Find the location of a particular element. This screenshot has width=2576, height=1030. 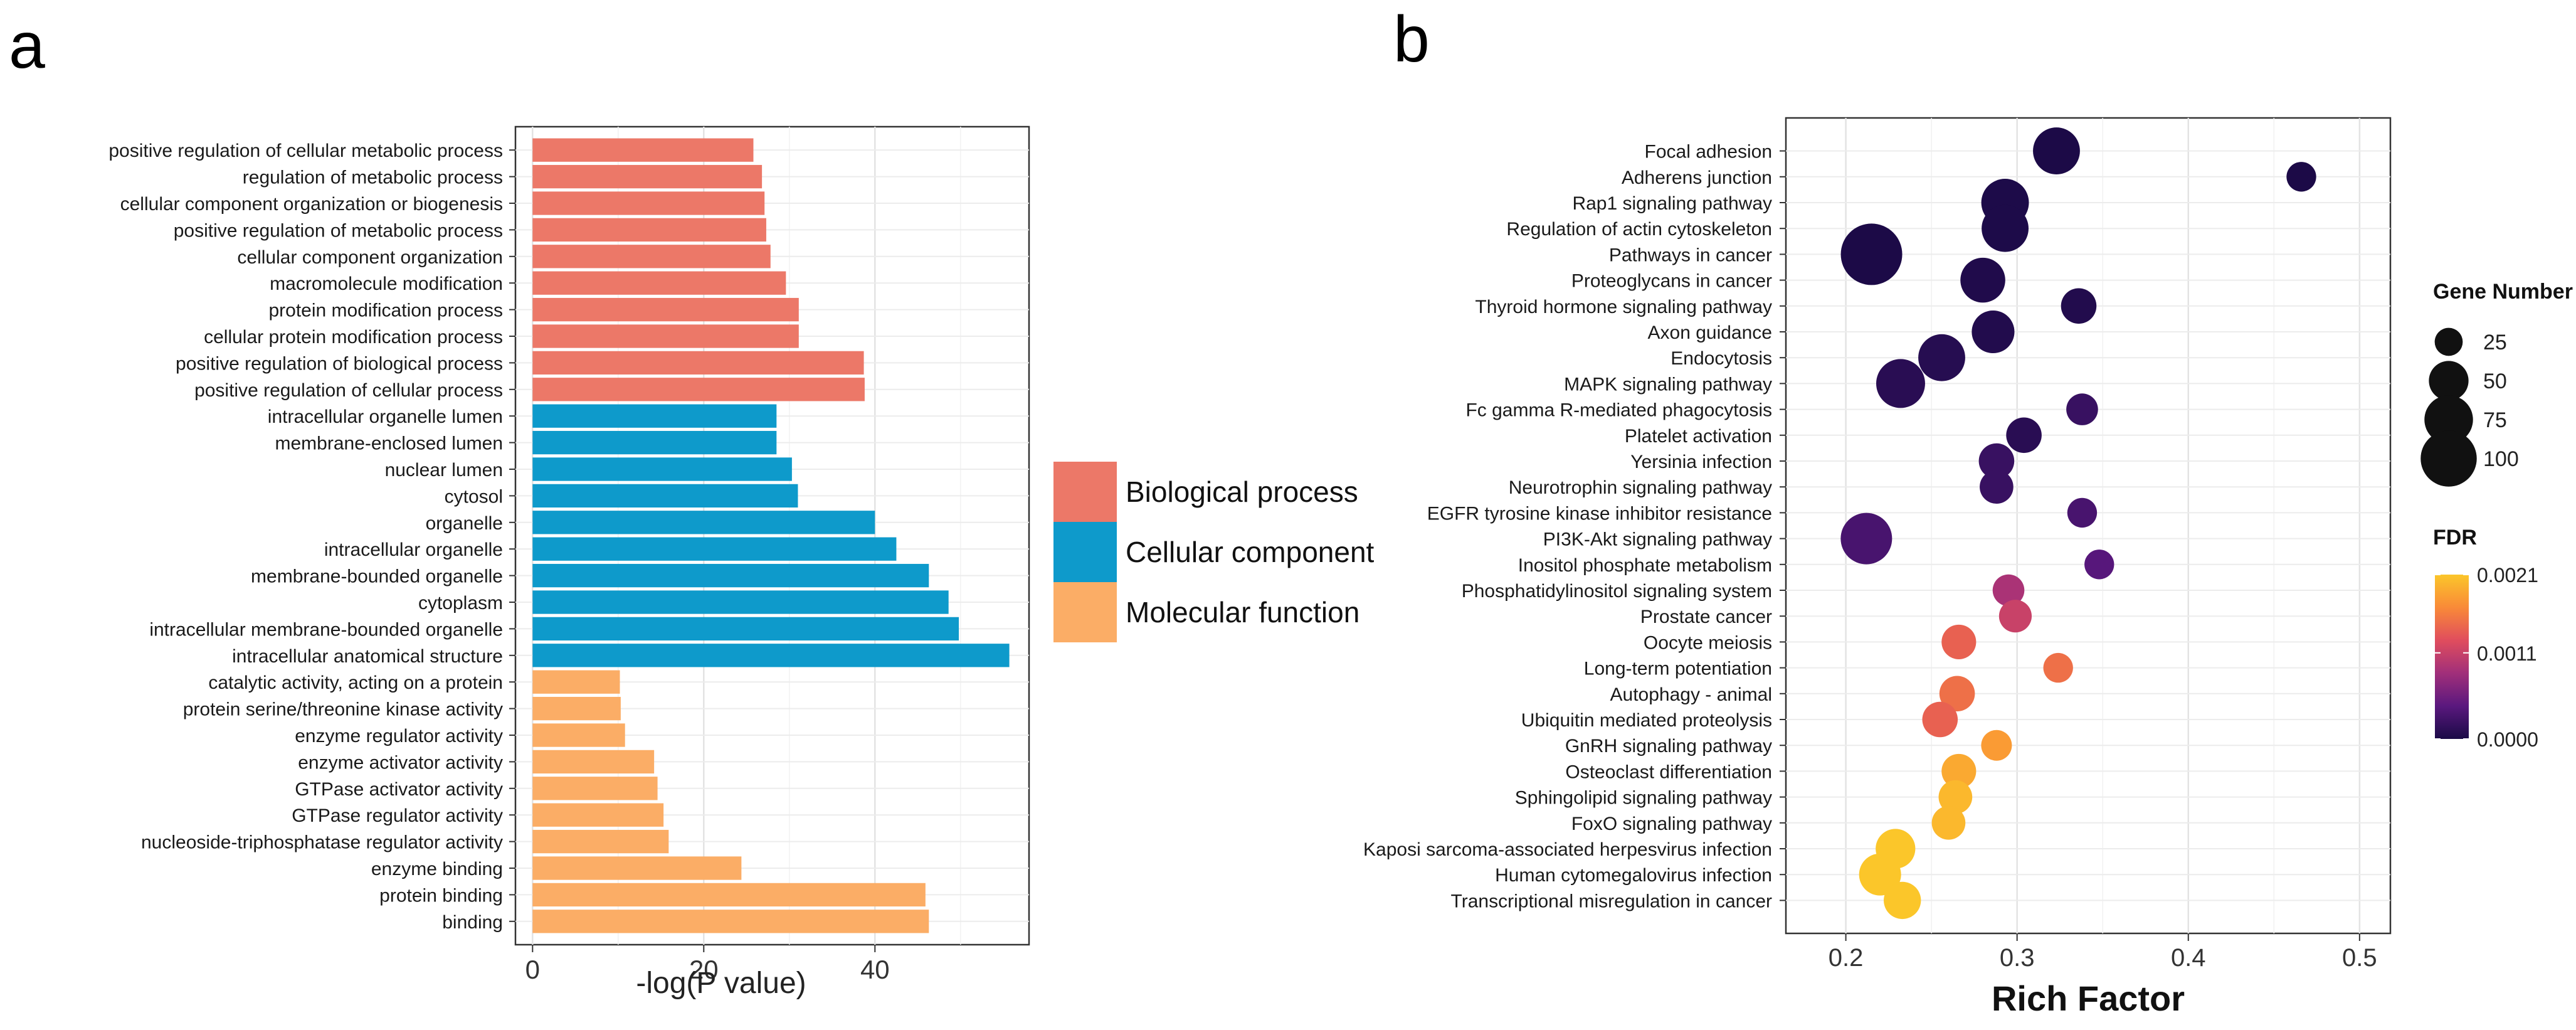

point-oocyte-meiosis is located at coordinates (1959, 641).